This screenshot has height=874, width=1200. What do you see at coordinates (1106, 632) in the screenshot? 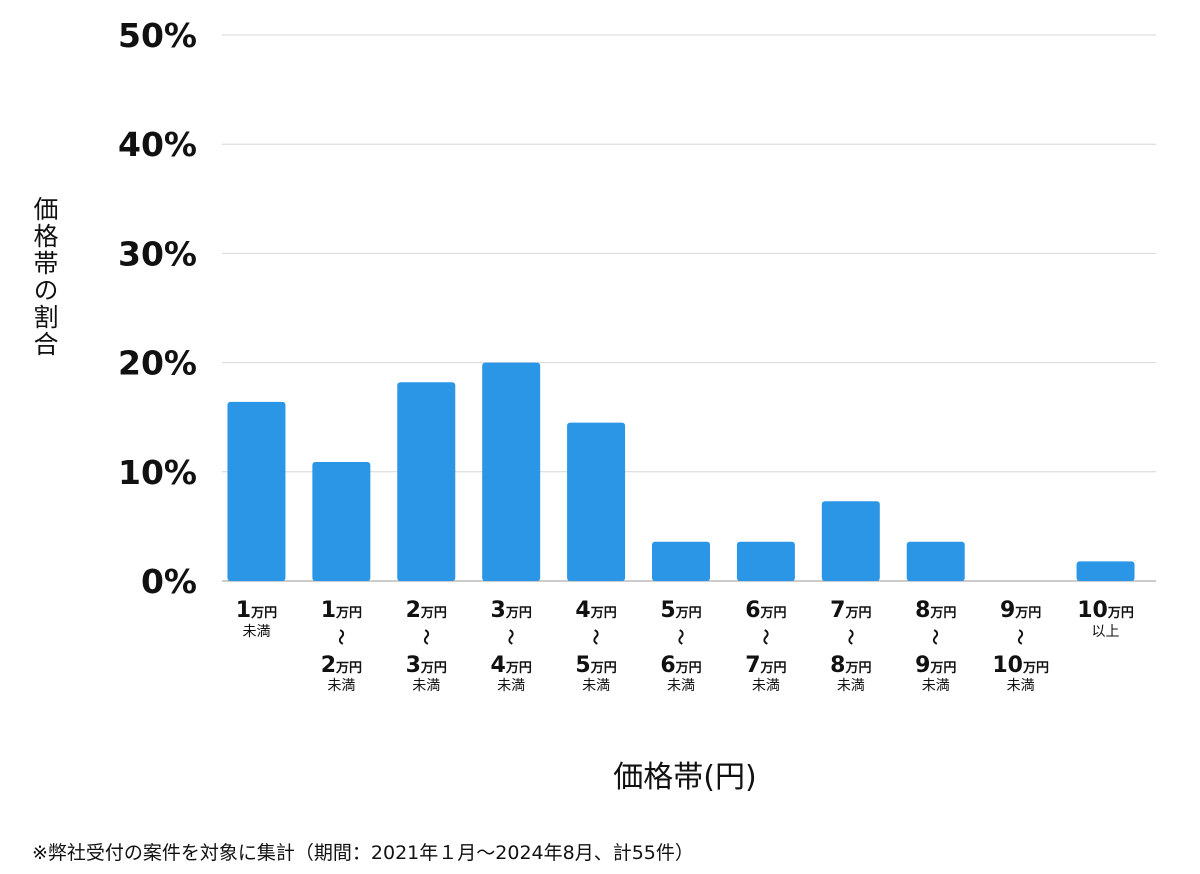
I see `x-tick-suffix: 以上` at bounding box center [1106, 632].